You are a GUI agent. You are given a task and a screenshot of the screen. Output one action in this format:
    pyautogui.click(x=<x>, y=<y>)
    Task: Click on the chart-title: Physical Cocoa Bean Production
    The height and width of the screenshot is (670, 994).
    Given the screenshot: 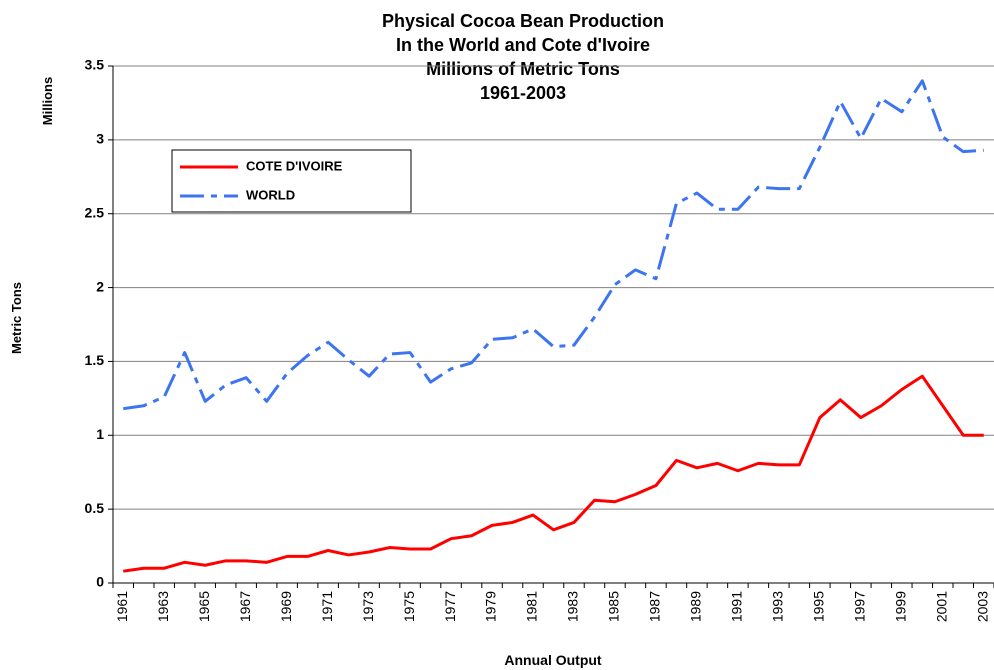 What is the action you would take?
    pyautogui.click(x=523, y=21)
    